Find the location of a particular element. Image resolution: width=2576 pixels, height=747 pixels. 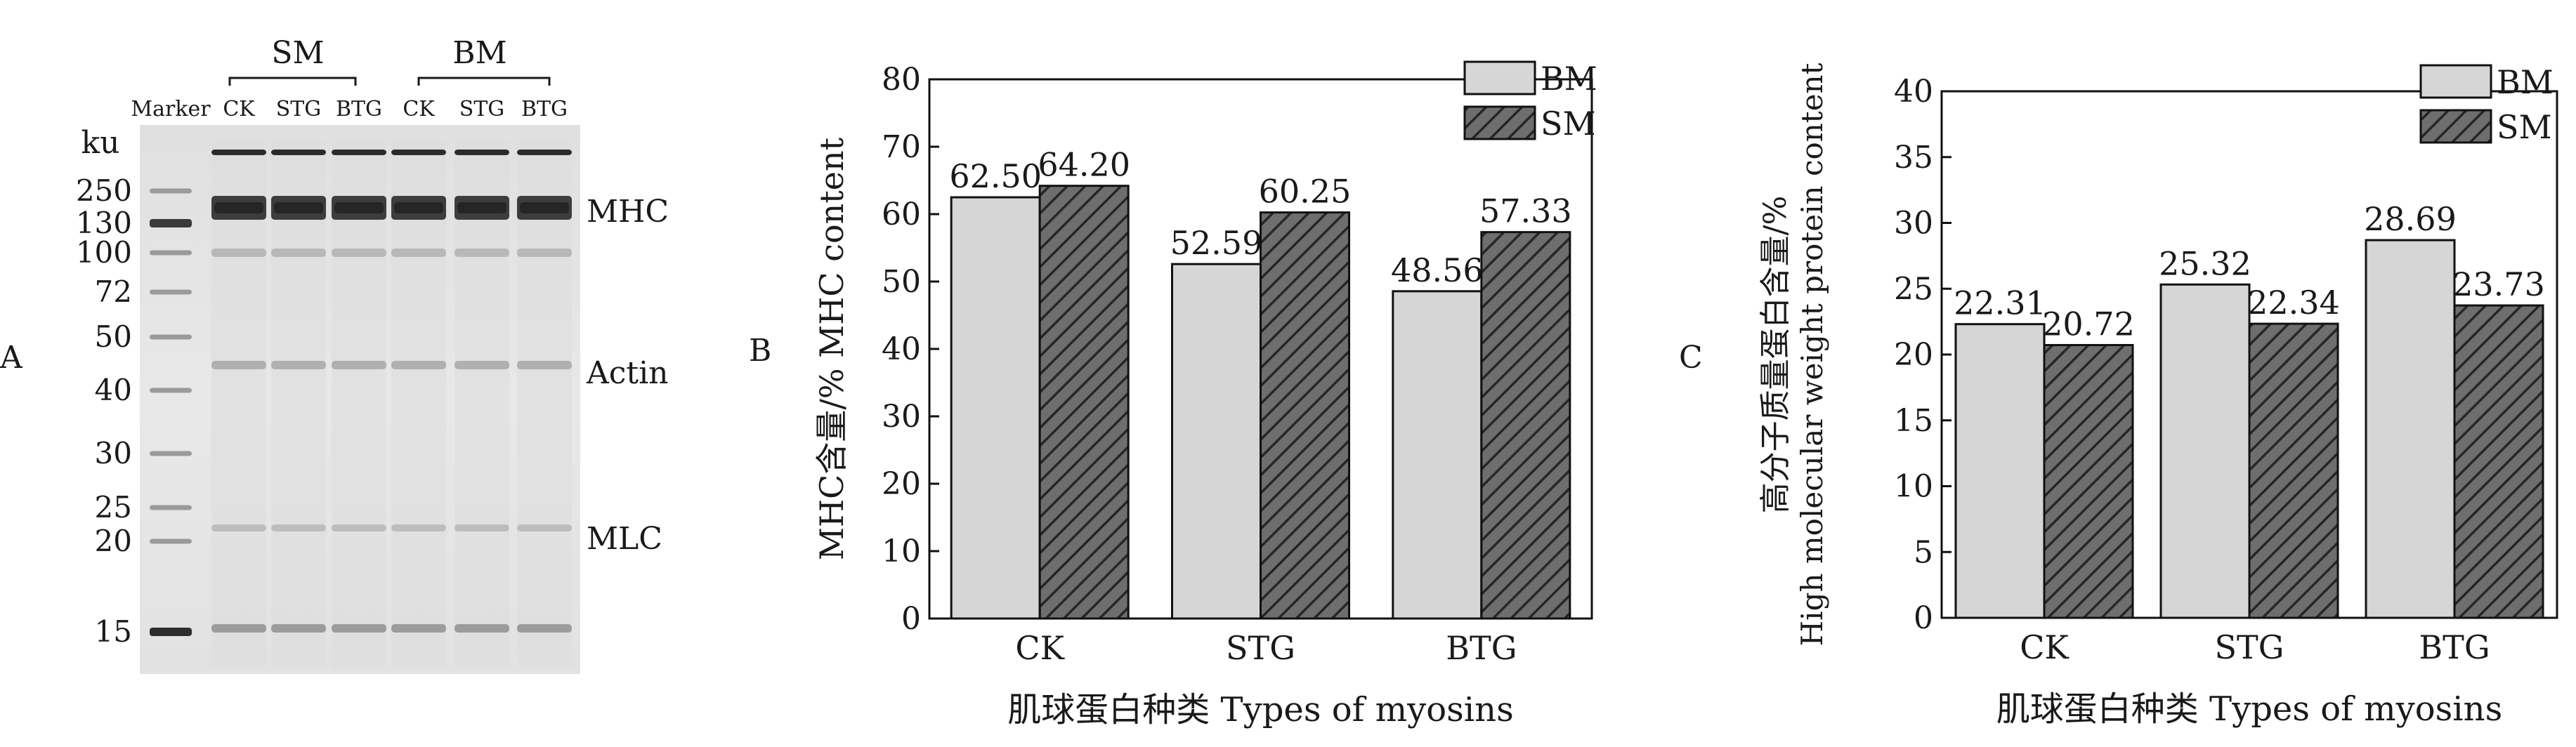

legend-swatch-sm is located at coordinates (2455, 126).